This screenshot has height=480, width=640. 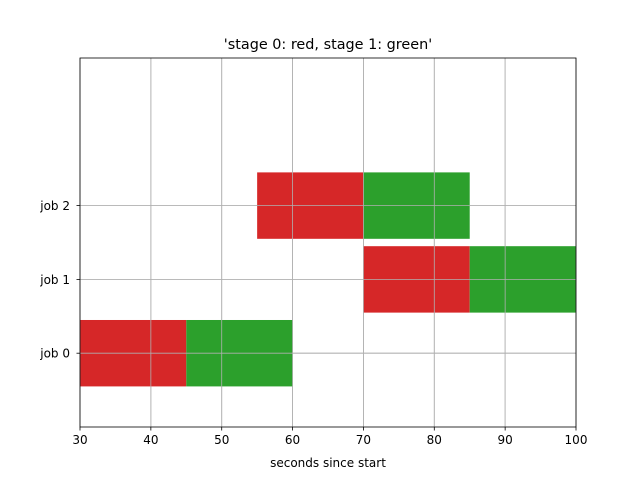 What do you see at coordinates (150, 440) in the screenshot?
I see `x-tick-label-1: 40` at bounding box center [150, 440].